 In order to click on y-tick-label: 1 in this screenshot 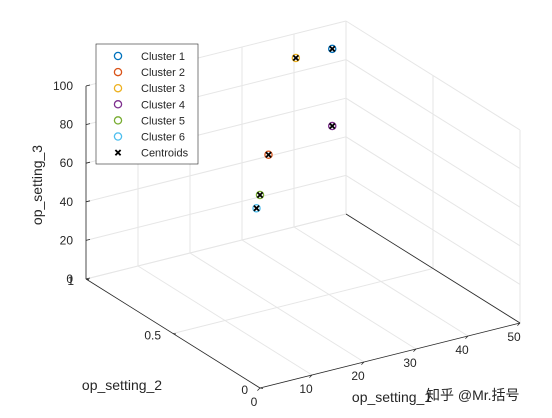, I will do `click(70, 281)`.